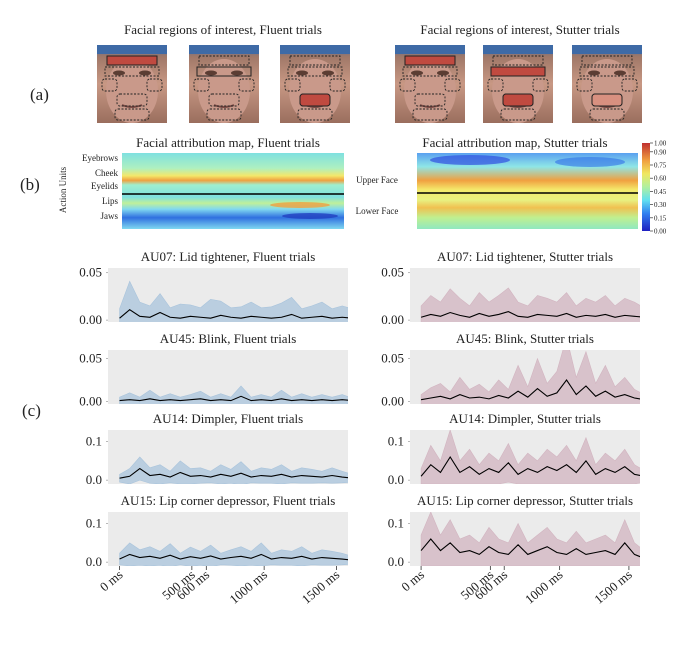  What do you see at coordinates (377, 211) in the screenshot?
I see `row-label: Lower Face` at bounding box center [377, 211].